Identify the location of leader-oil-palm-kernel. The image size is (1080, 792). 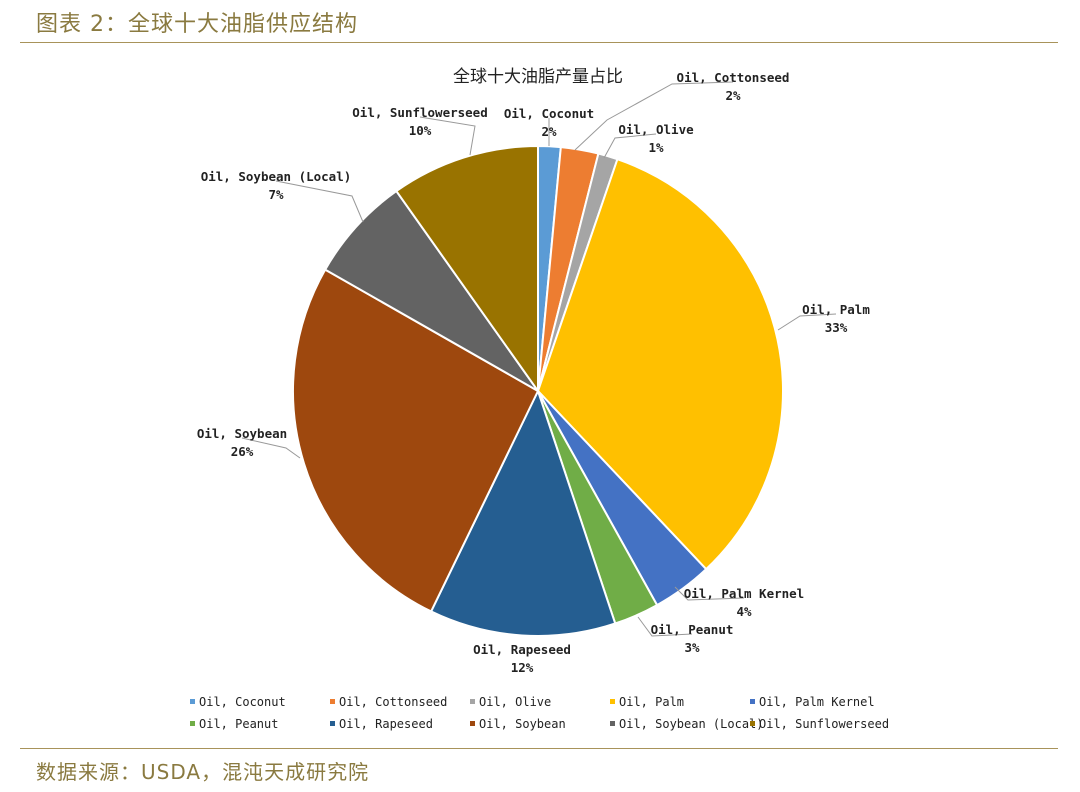
(709, 593).